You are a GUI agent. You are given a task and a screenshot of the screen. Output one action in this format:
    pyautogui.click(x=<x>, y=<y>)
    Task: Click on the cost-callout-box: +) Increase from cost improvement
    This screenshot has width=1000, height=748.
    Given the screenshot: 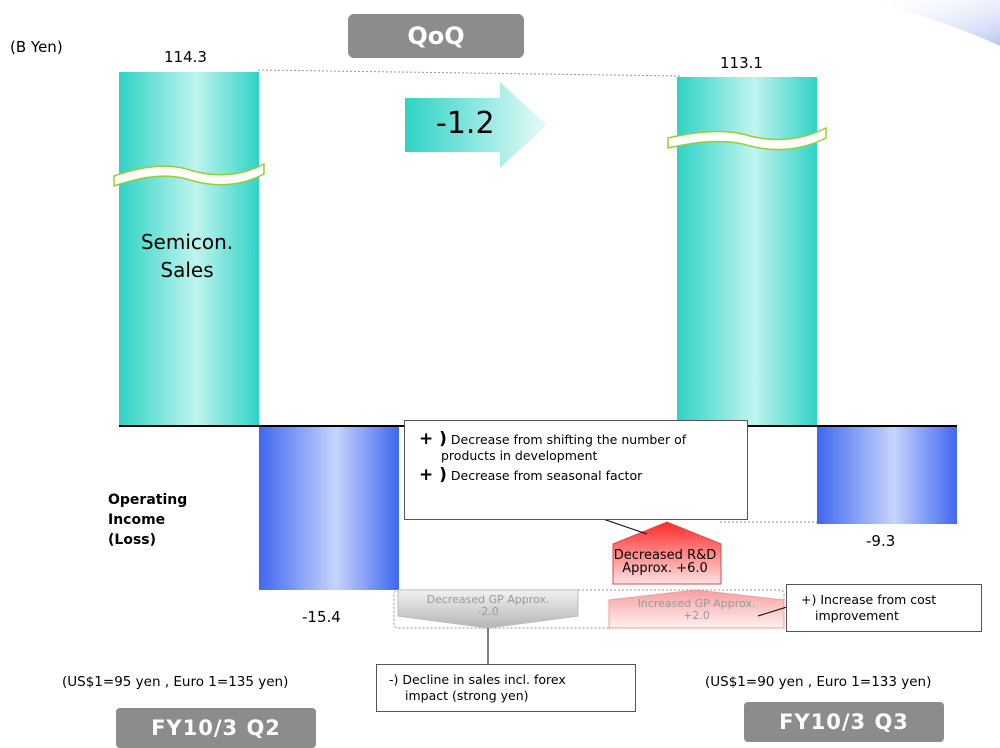 What is the action you would take?
    pyautogui.click(x=884, y=608)
    